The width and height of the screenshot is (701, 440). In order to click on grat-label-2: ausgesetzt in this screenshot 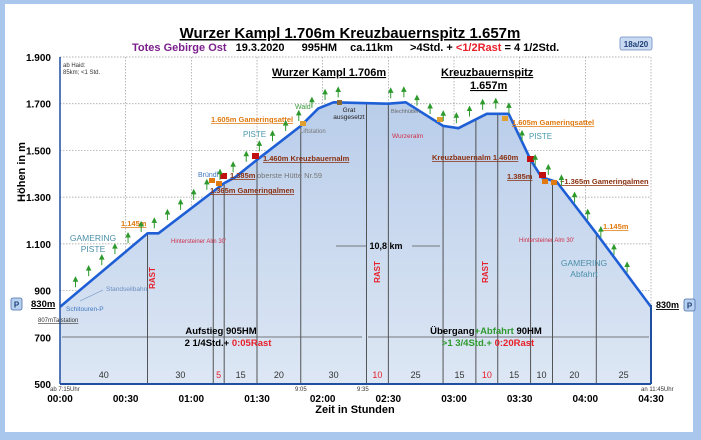, I will do `click(349, 117)`.